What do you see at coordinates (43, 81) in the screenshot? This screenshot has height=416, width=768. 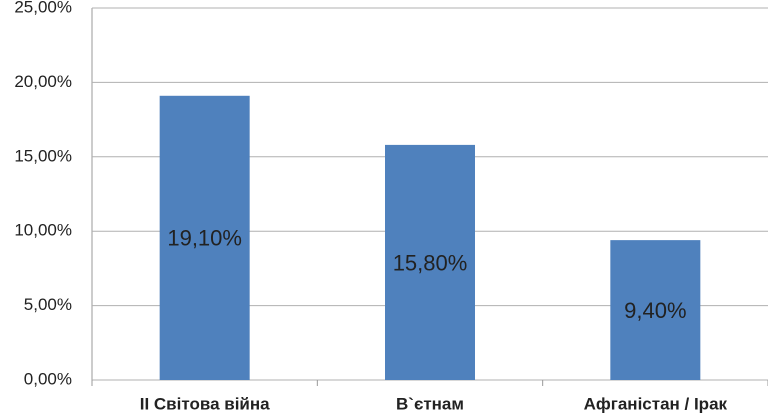 I see `y-tick-label: 20,00%` at bounding box center [43, 81].